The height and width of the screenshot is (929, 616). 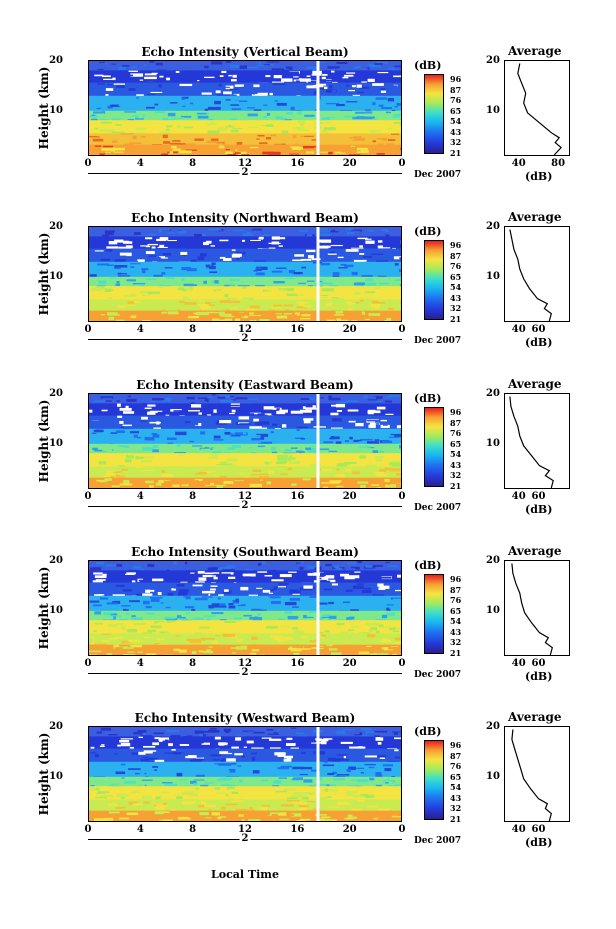 What do you see at coordinates (558, 163) in the screenshot?
I see `average-x-tick: 80` at bounding box center [558, 163].